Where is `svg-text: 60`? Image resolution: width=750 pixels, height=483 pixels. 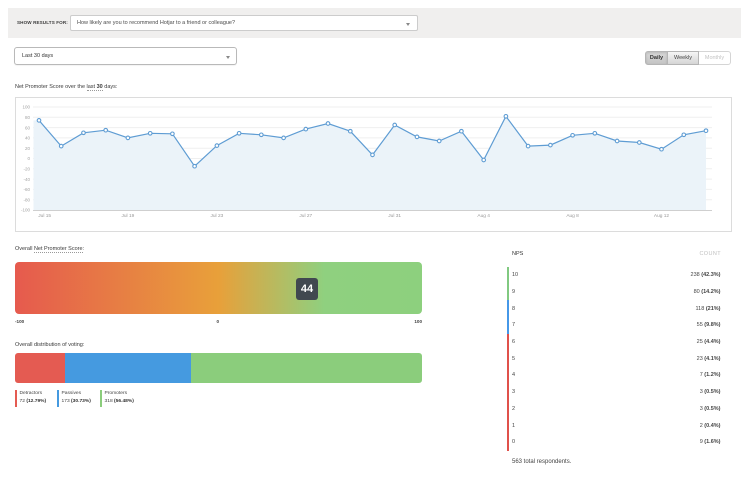
svg-text: 60 is located at coordinates (28, 127).